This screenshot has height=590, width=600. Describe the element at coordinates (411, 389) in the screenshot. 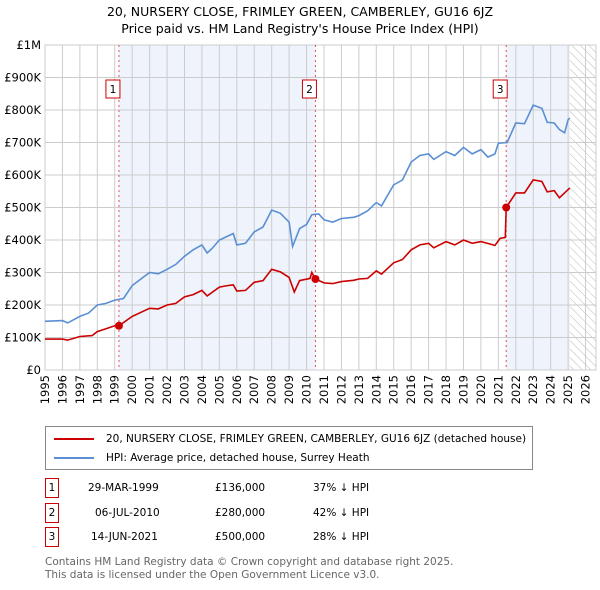

I see `x-tick-label: 2016` at that location.